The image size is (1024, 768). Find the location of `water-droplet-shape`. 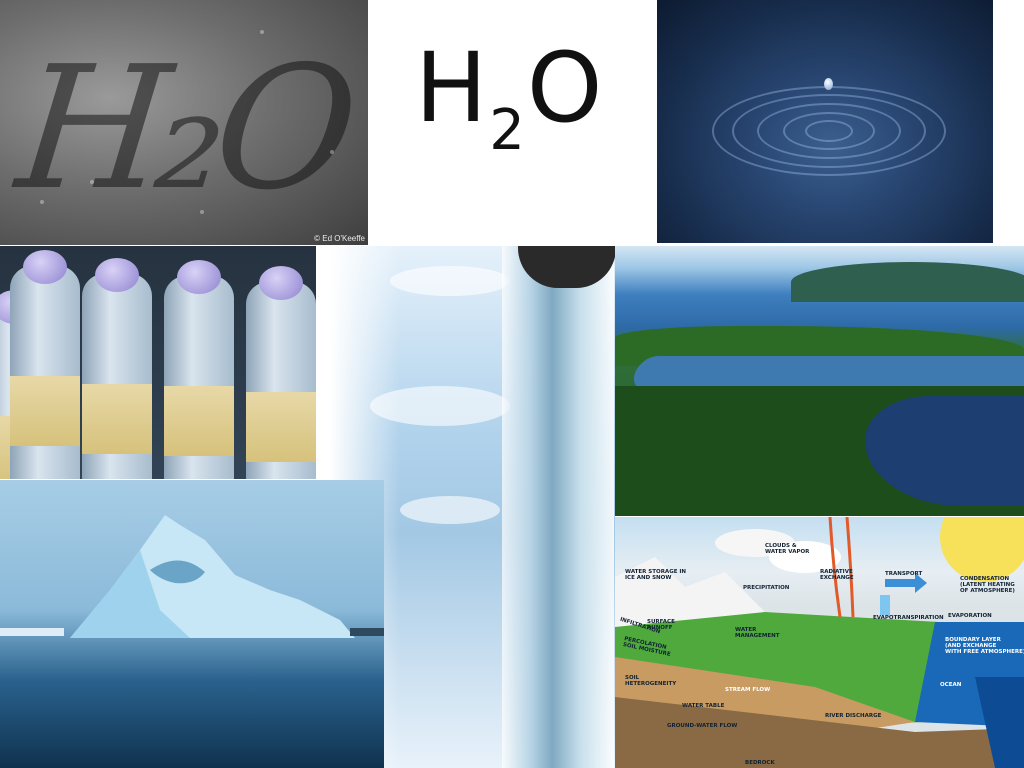

water-droplet-shape is located at coordinates (828, 84).